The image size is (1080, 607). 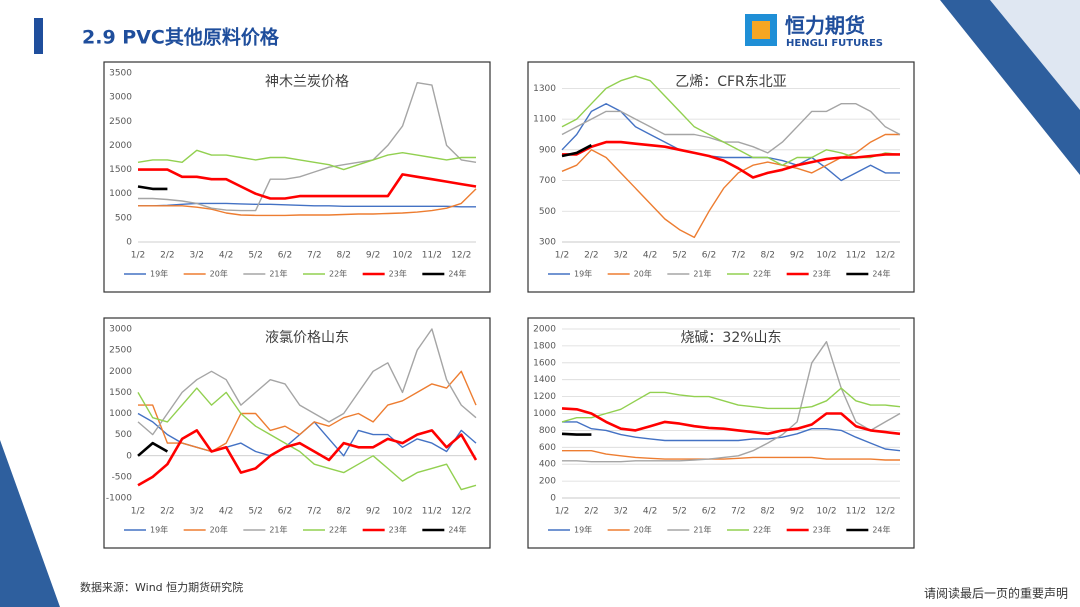 I want to click on logo-text-en: HENGLI FUTURES, so click(x=834, y=43).